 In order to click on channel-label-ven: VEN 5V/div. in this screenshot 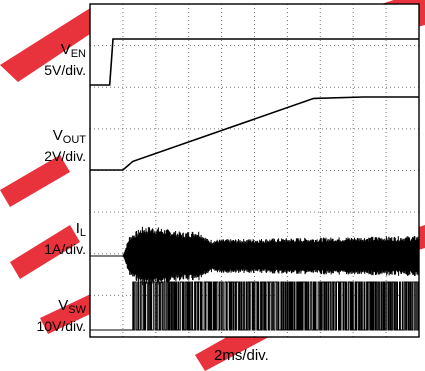, I will do `click(52, 60)`.